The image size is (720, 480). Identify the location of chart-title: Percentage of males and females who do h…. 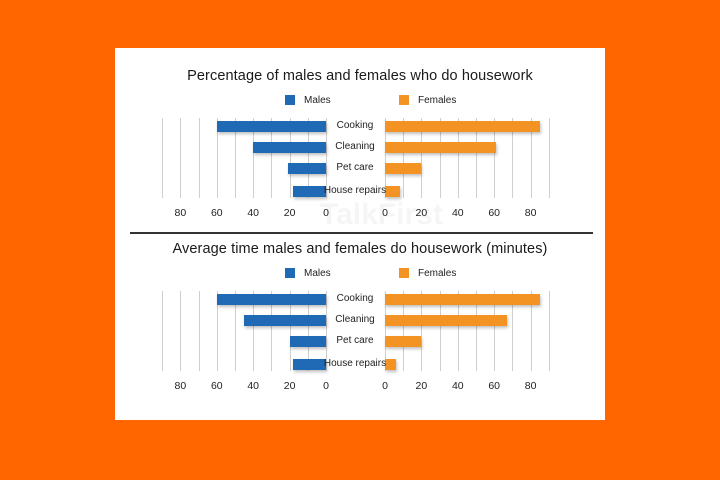
(360, 76).